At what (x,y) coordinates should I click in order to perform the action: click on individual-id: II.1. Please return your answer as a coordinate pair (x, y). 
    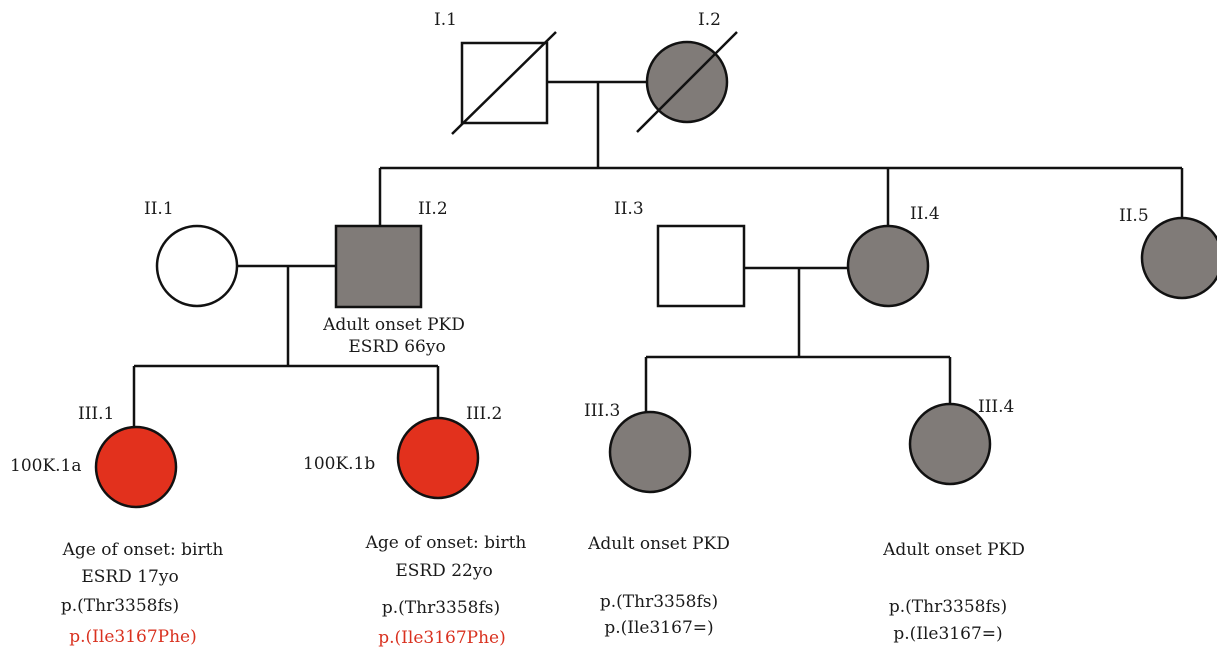
    Looking at the image, I should click on (159, 209).